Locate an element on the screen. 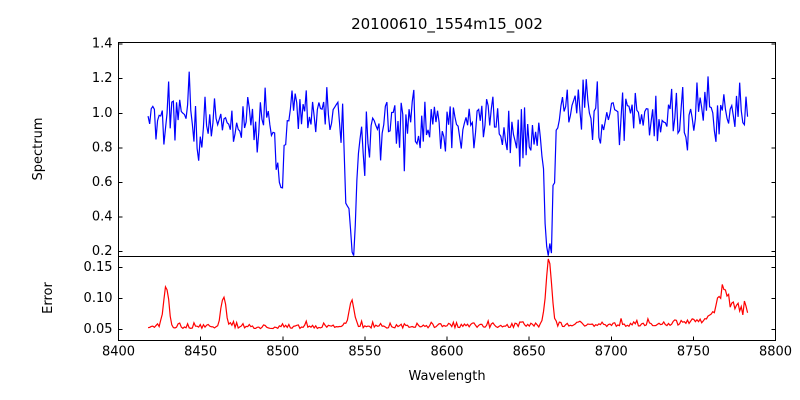  wavelength-x-tick-label: 8450 is located at coordinates (200, 351).